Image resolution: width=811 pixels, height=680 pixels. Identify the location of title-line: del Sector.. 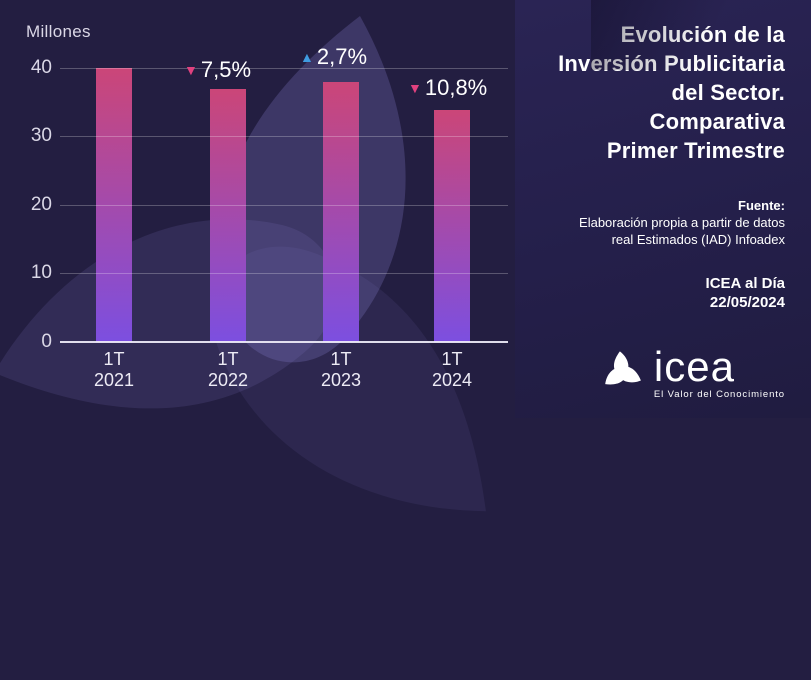
(728, 92).